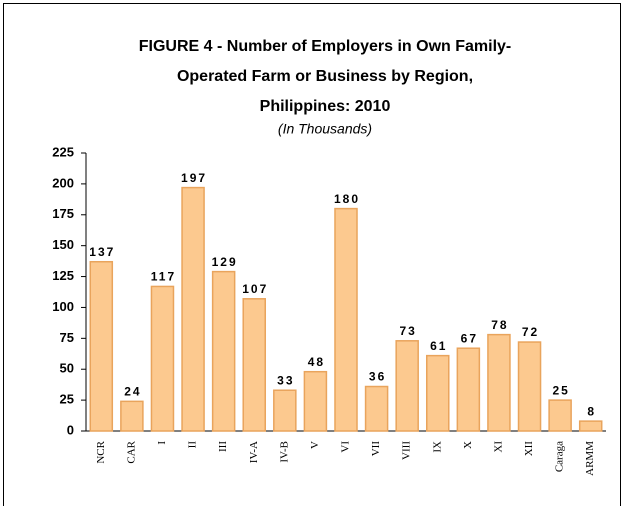 The image size is (625, 506). What do you see at coordinates (407, 450) in the screenshot?
I see `x-tick-label: VIII` at bounding box center [407, 450].